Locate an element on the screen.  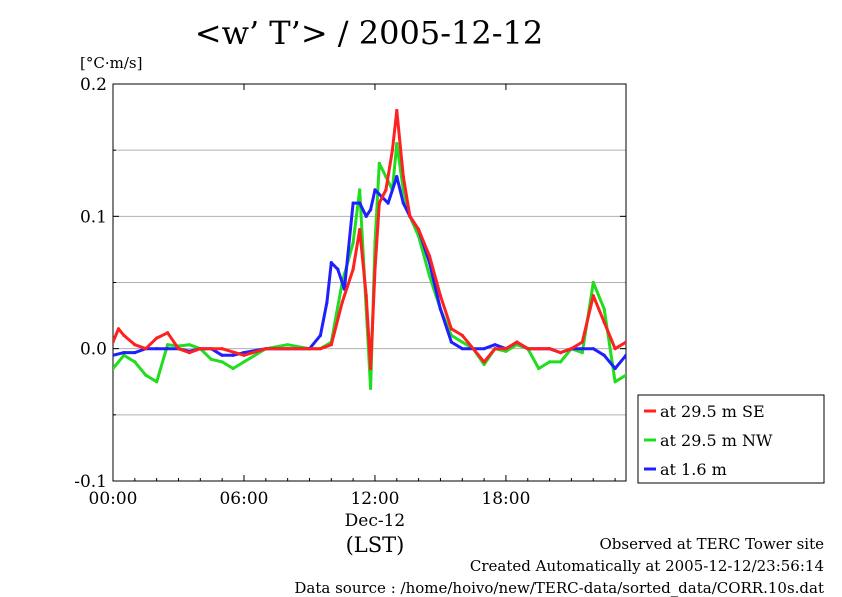
x-tick-label: 06:00 is located at coordinates (243, 499).